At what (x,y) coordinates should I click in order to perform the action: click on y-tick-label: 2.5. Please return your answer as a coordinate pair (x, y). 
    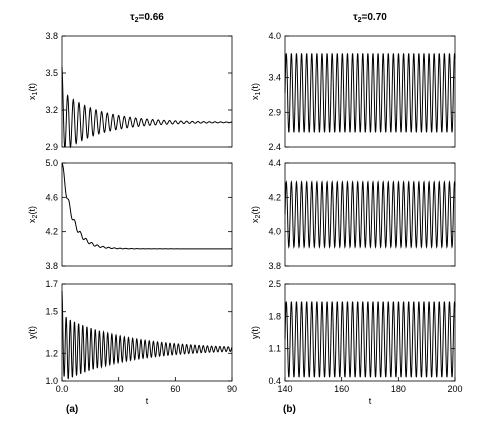
    Looking at the image, I should click on (274, 284).